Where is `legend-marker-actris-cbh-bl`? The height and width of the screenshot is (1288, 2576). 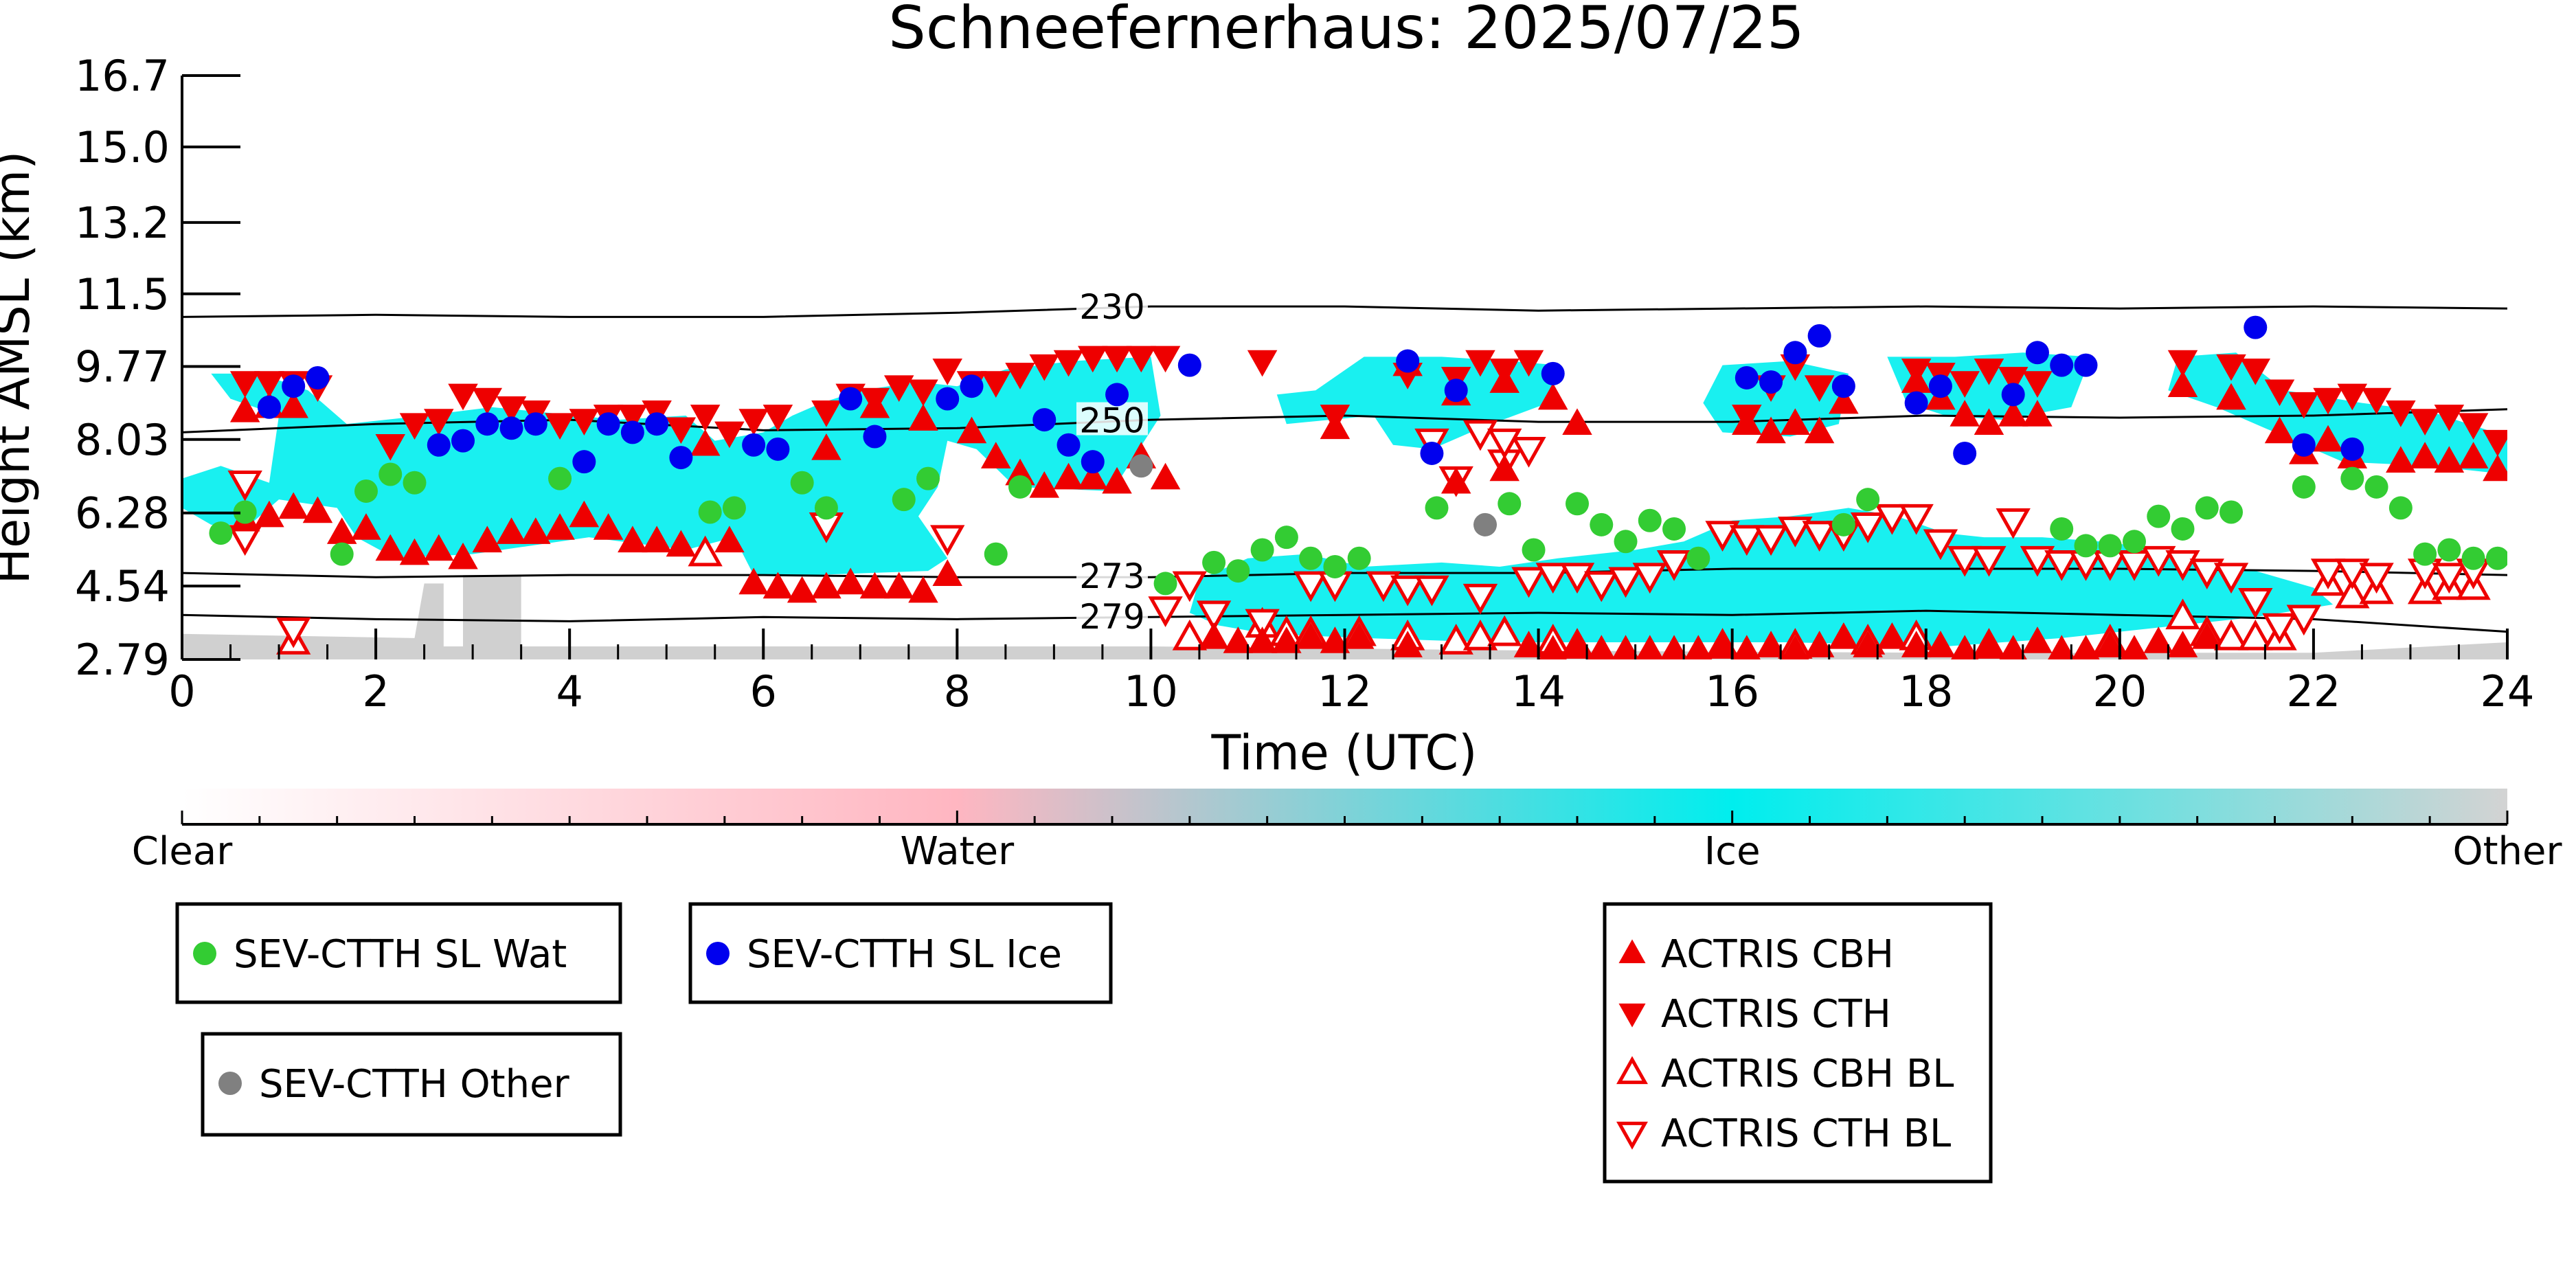 legend-marker-actris-cbh-bl is located at coordinates (1632, 1070).